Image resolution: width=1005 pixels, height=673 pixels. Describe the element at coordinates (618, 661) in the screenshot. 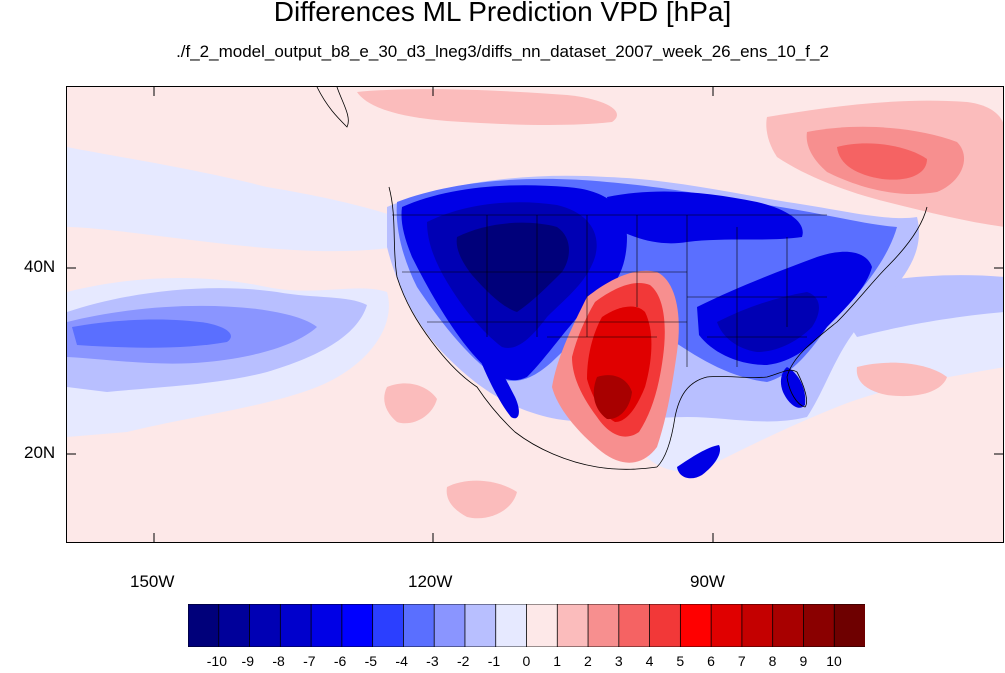

I see `colorbar-tick-label: 3` at that location.